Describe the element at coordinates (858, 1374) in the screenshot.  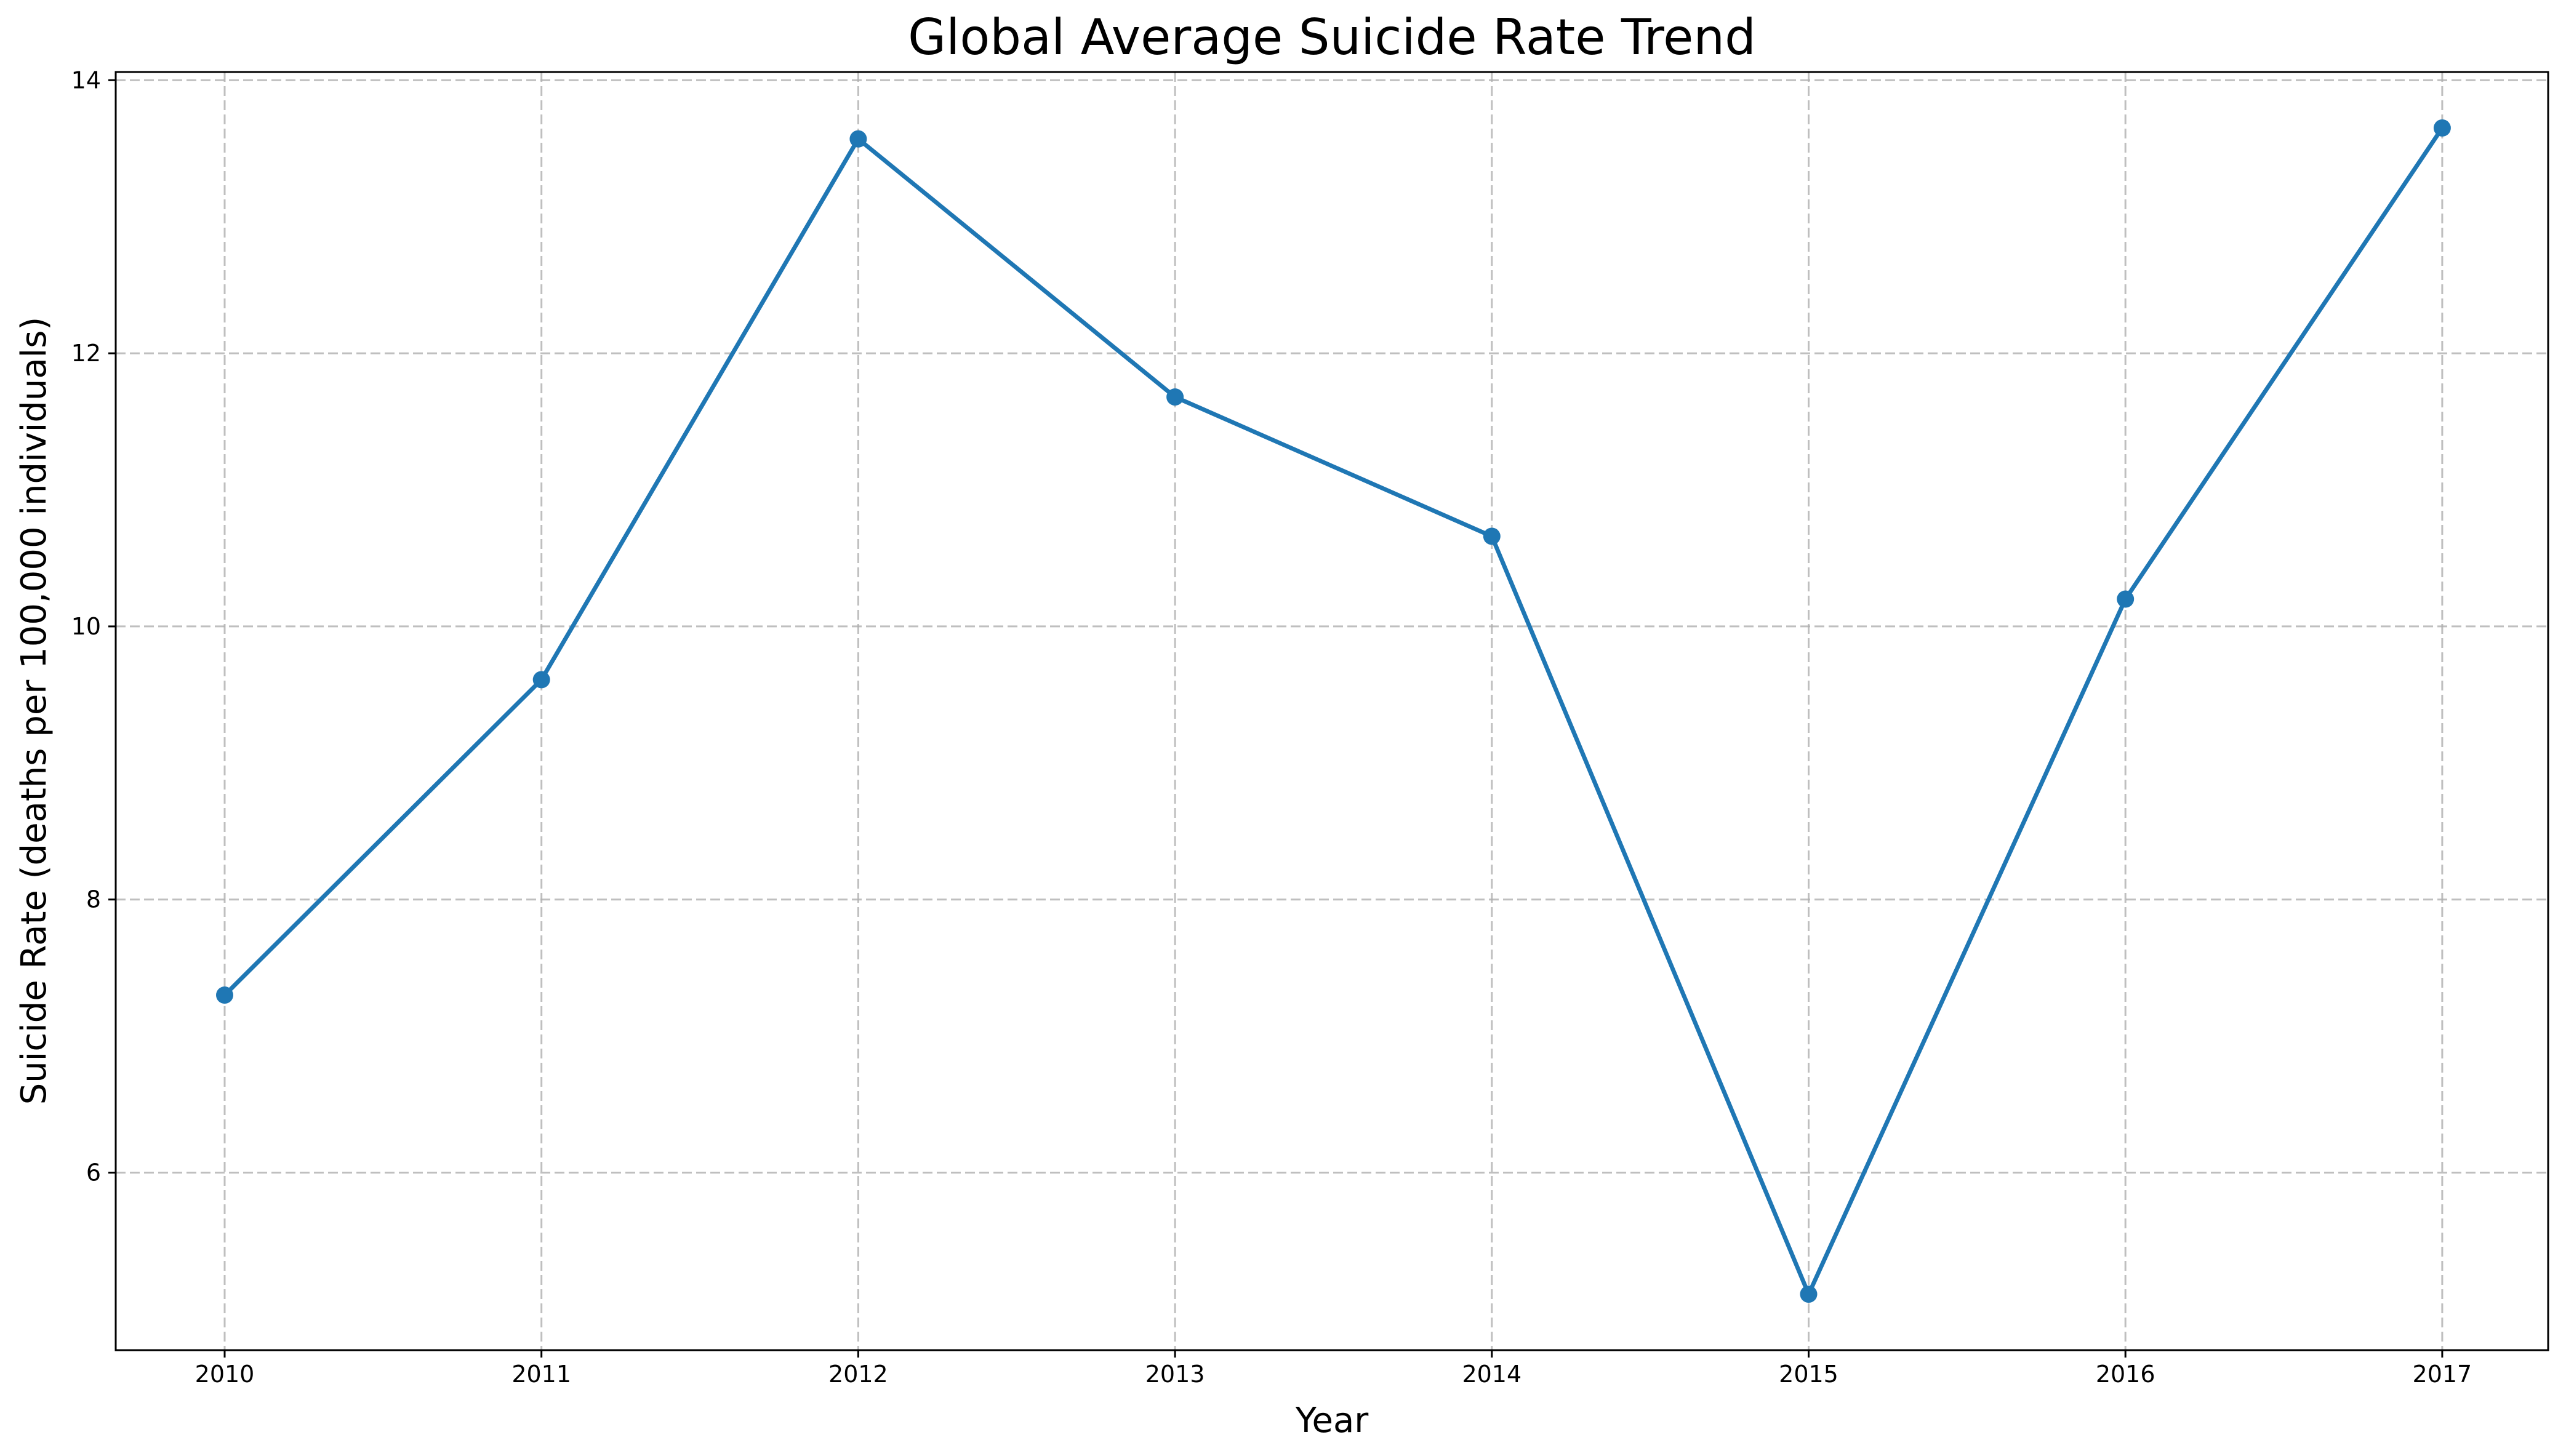
I see `x-tick-label: 2012` at that location.